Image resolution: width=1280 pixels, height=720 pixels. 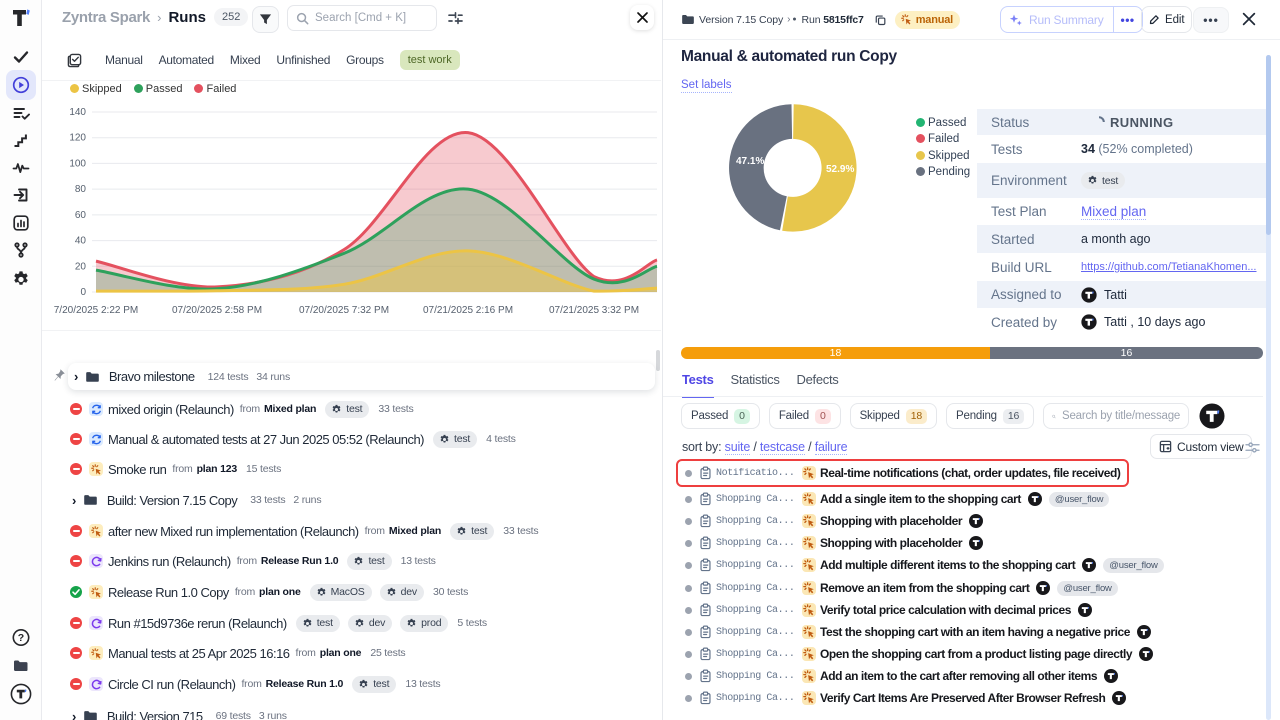 What do you see at coordinates (96, 310) in the screenshot?
I see `svg-text: 7/20/2025 2:22 PM` at bounding box center [96, 310].